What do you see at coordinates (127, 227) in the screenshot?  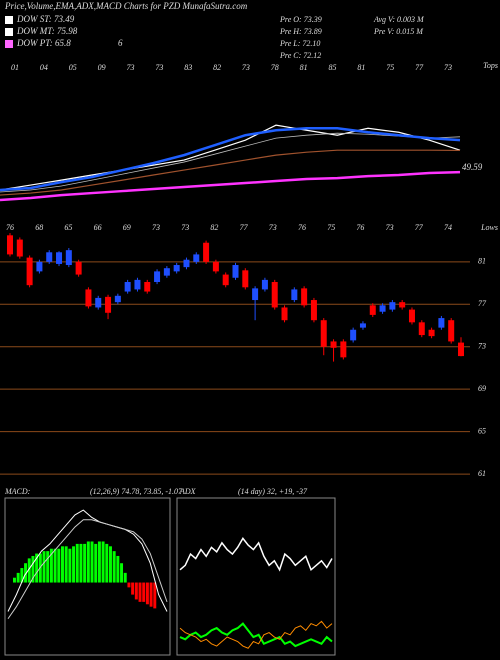 I see `x-label: 69` at bounding box center [127, 227].